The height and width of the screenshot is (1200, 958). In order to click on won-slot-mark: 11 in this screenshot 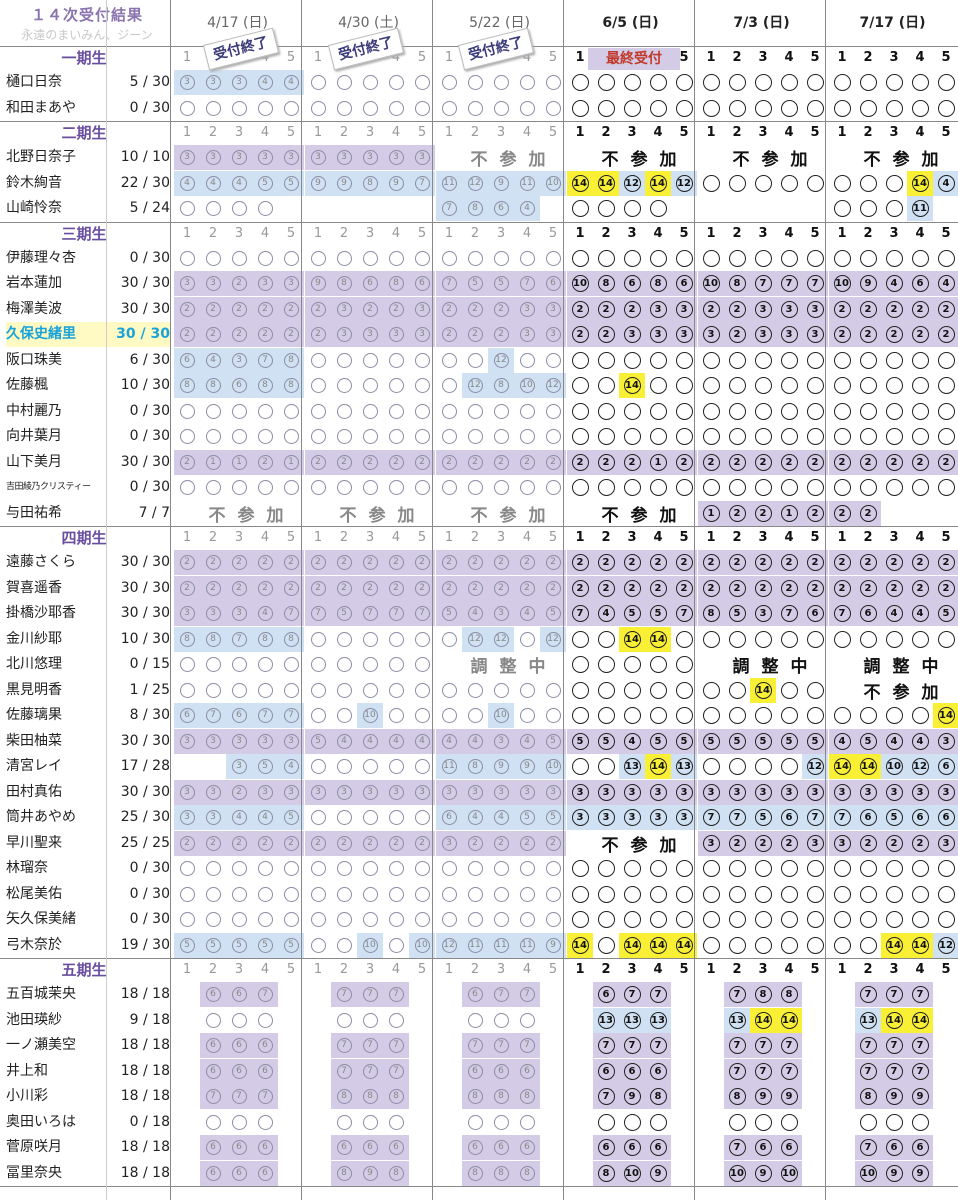, I will do `click(449, 766)`.